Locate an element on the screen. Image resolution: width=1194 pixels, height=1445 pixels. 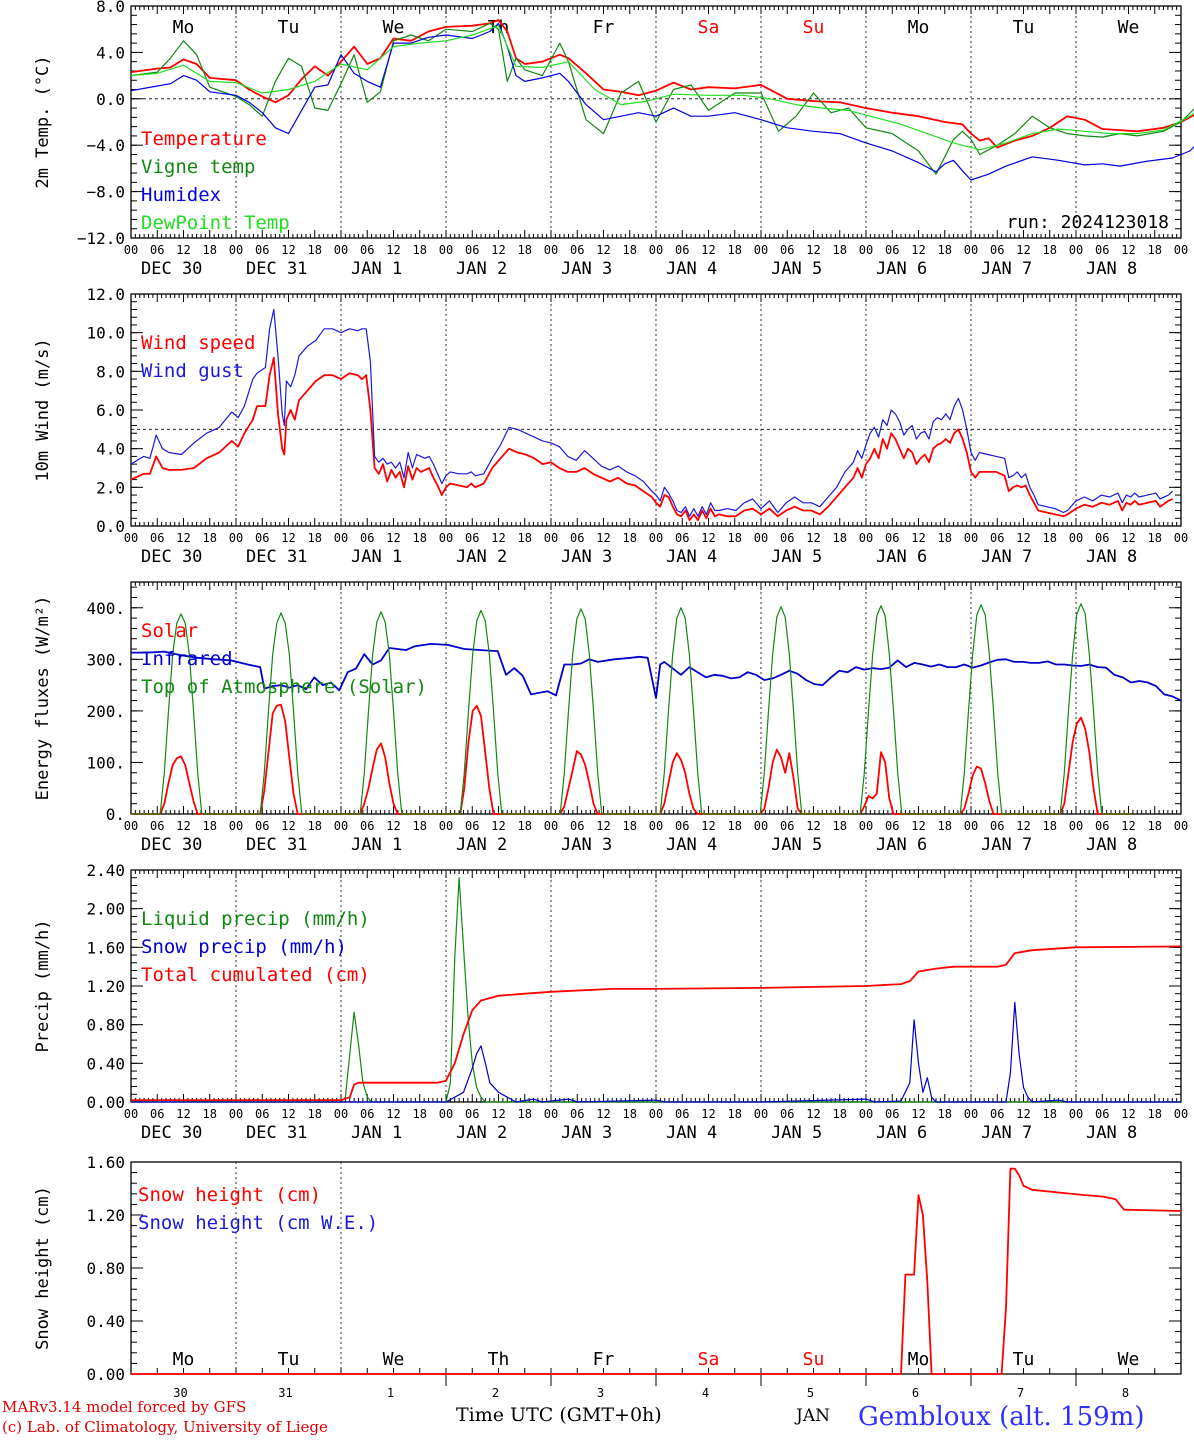
day-number-label: 31 is located at coordinates (285, 1393).